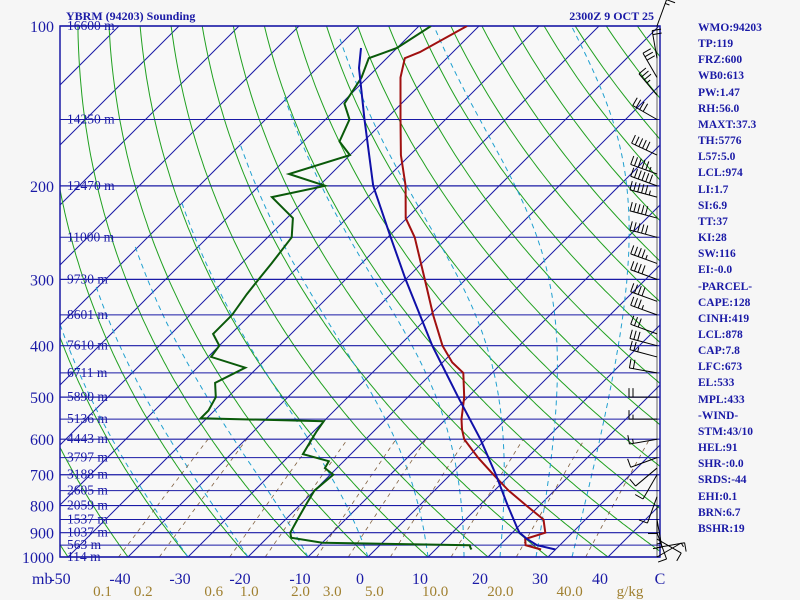  Describe the element at coordinates (374, 592) in the screenshot. I see `mixing-ratio-tick-label: 5.0` at that location.